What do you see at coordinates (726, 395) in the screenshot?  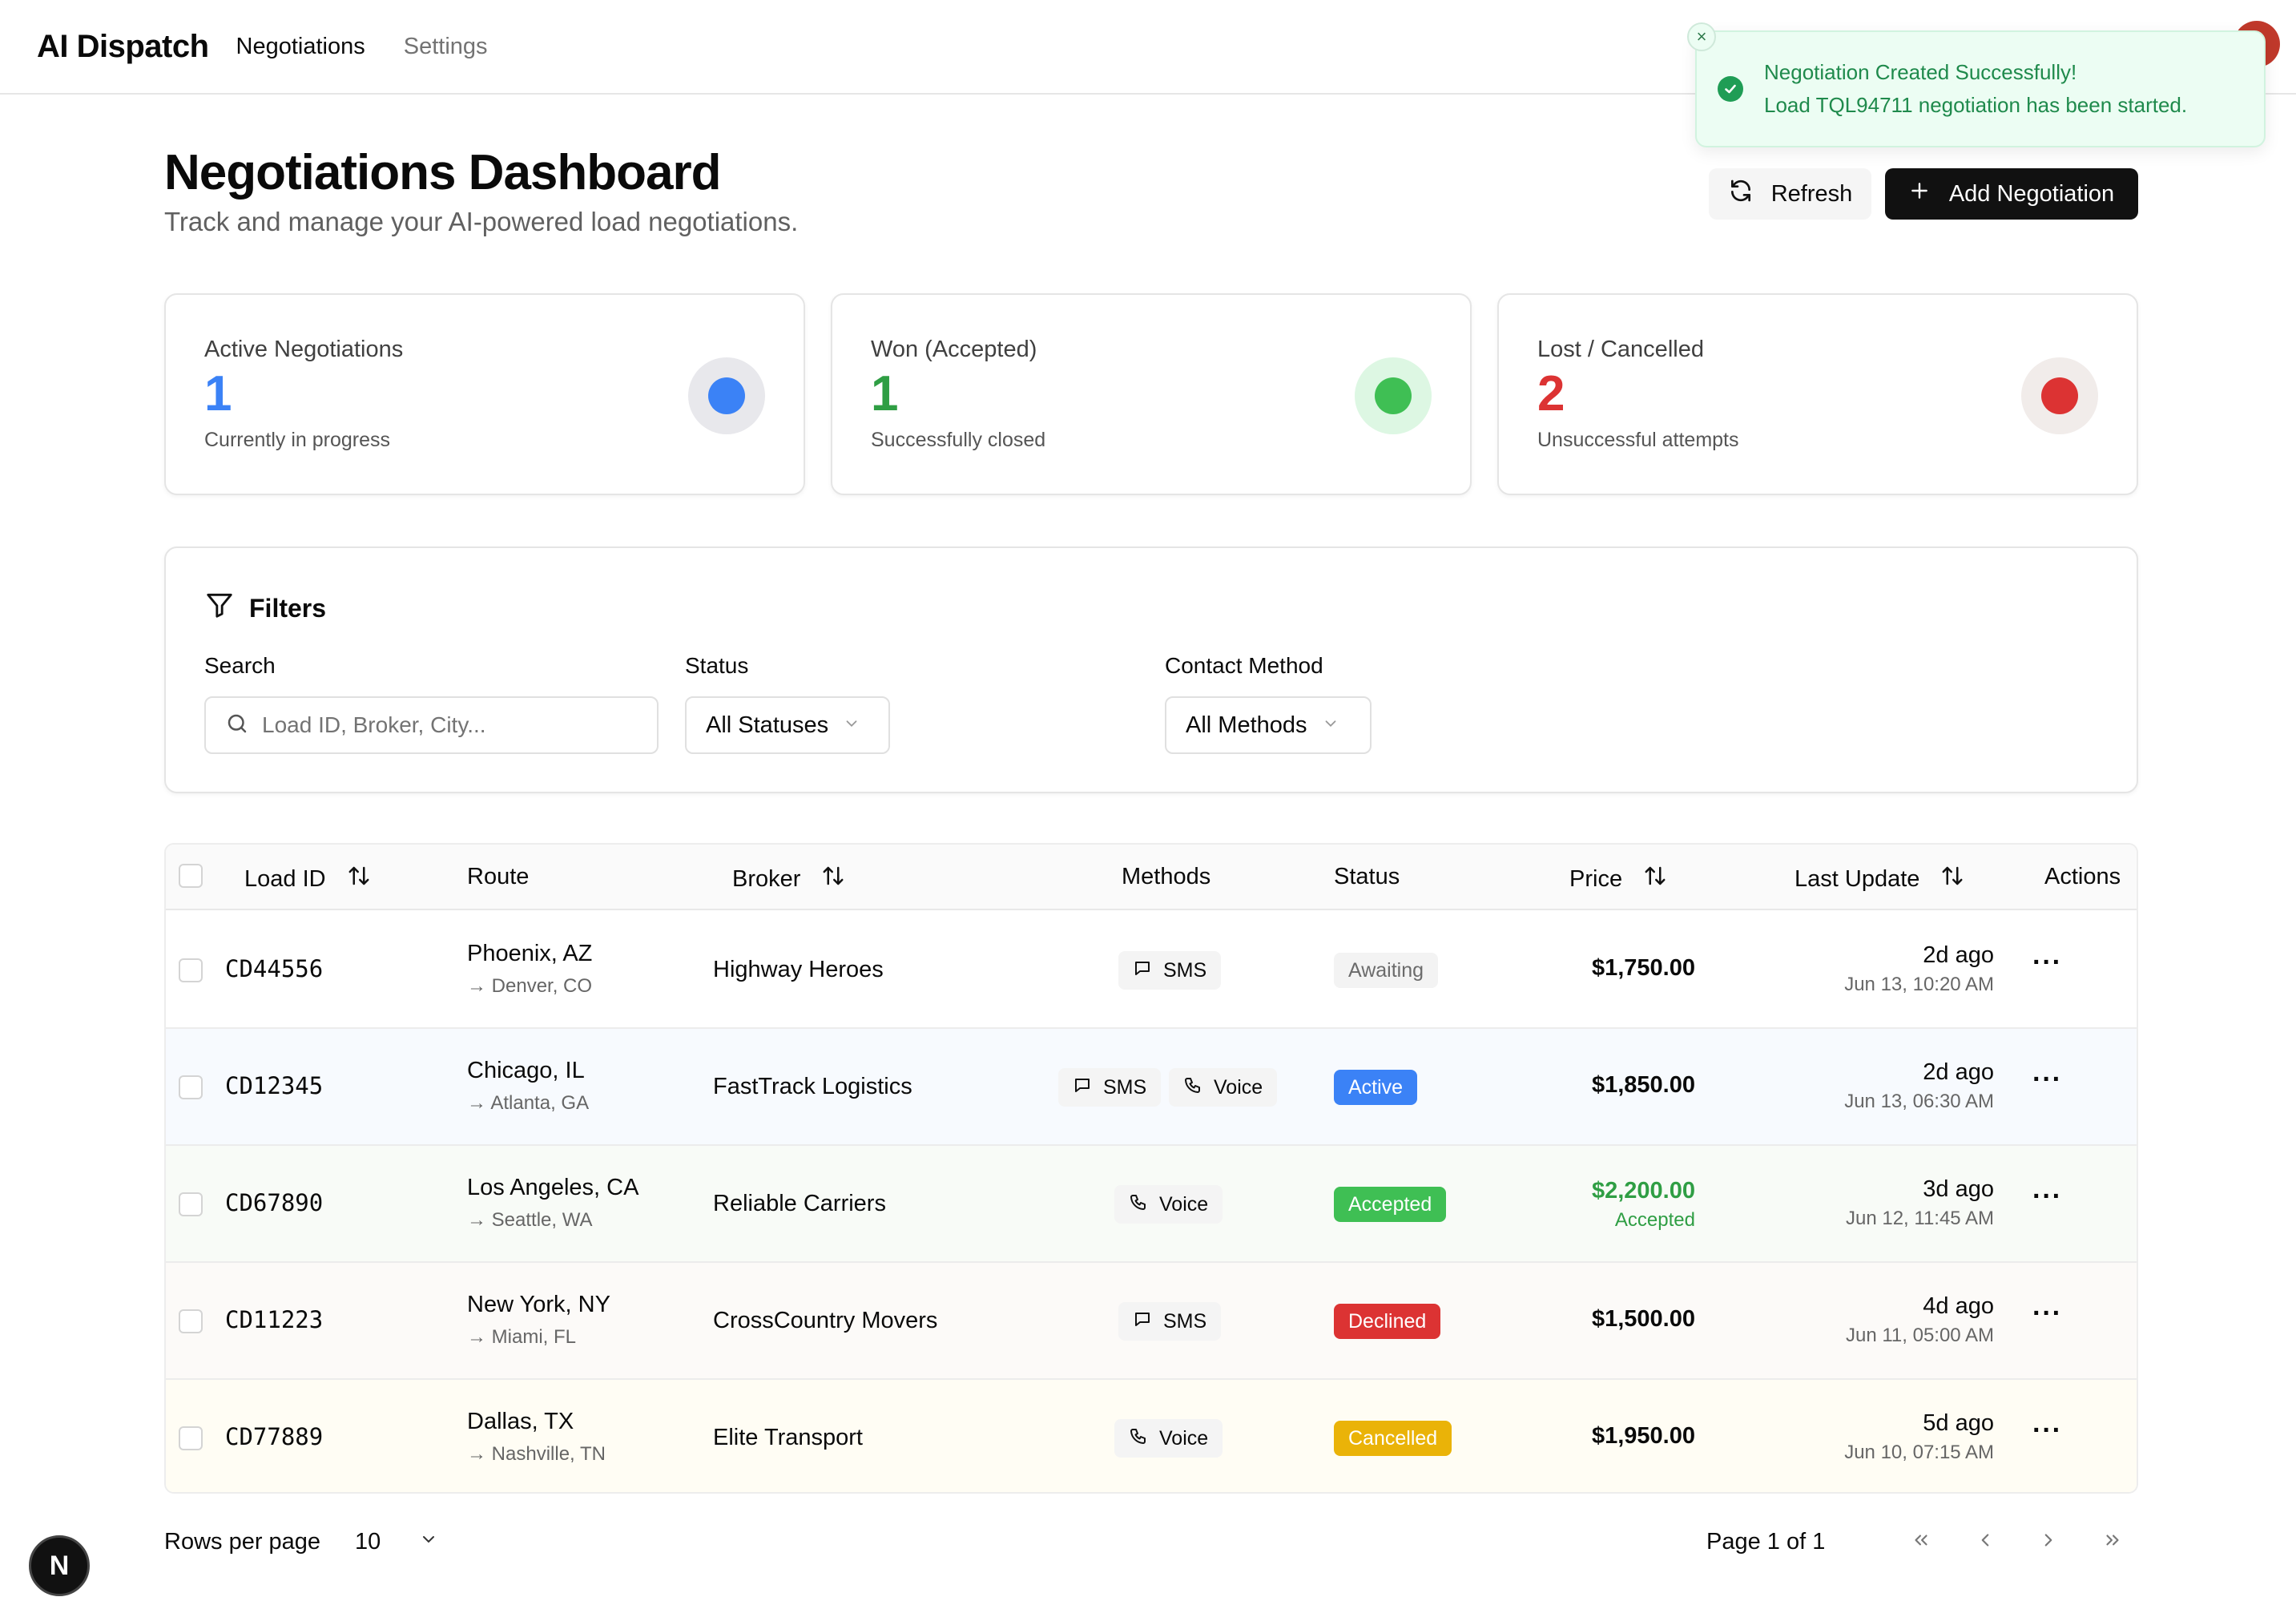 I see `status-dot-icon` at bounding box center [726, 395].